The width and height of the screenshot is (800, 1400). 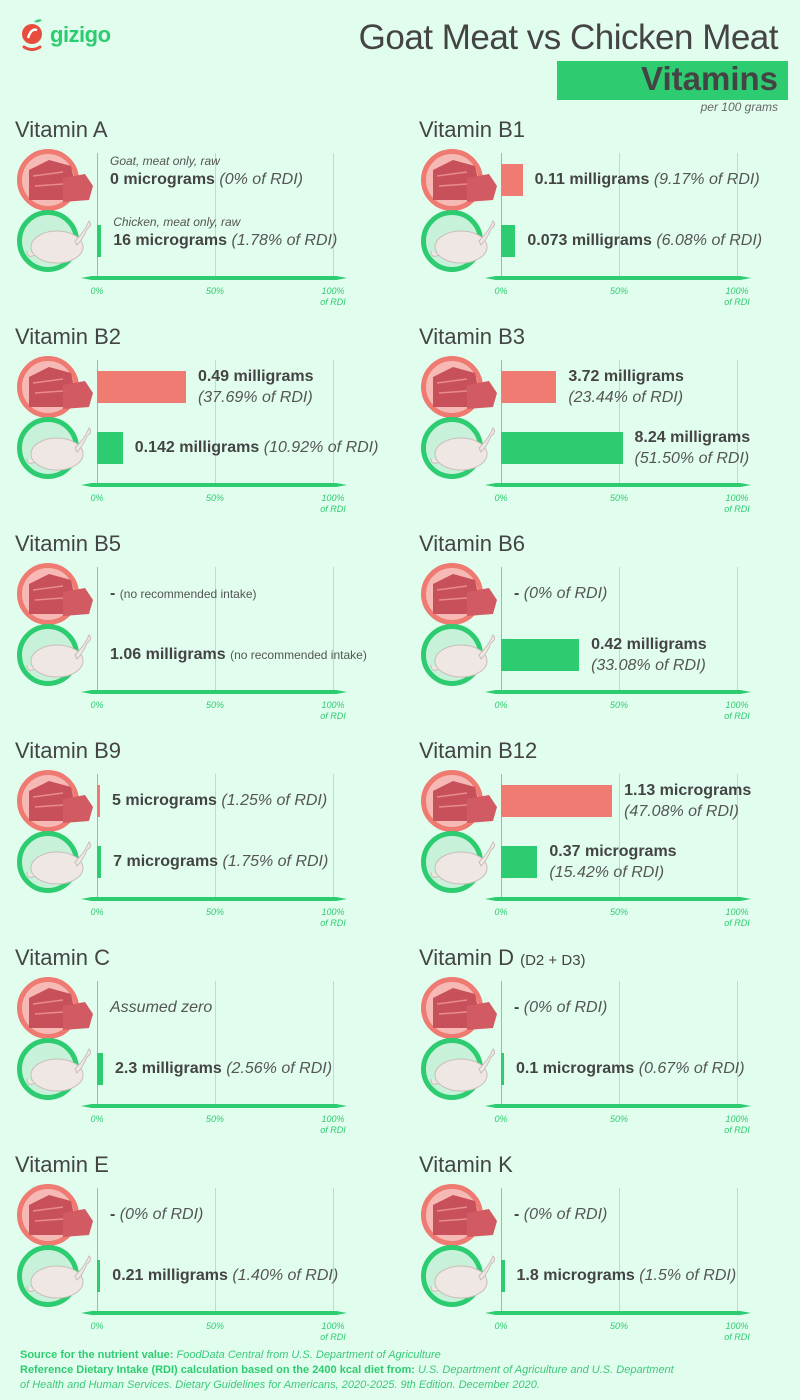 What do you see at coordinates (62, 1164) in the screenshot?
I see `vitamin-name: Vitamin E` at bounding box center [62, 1164].